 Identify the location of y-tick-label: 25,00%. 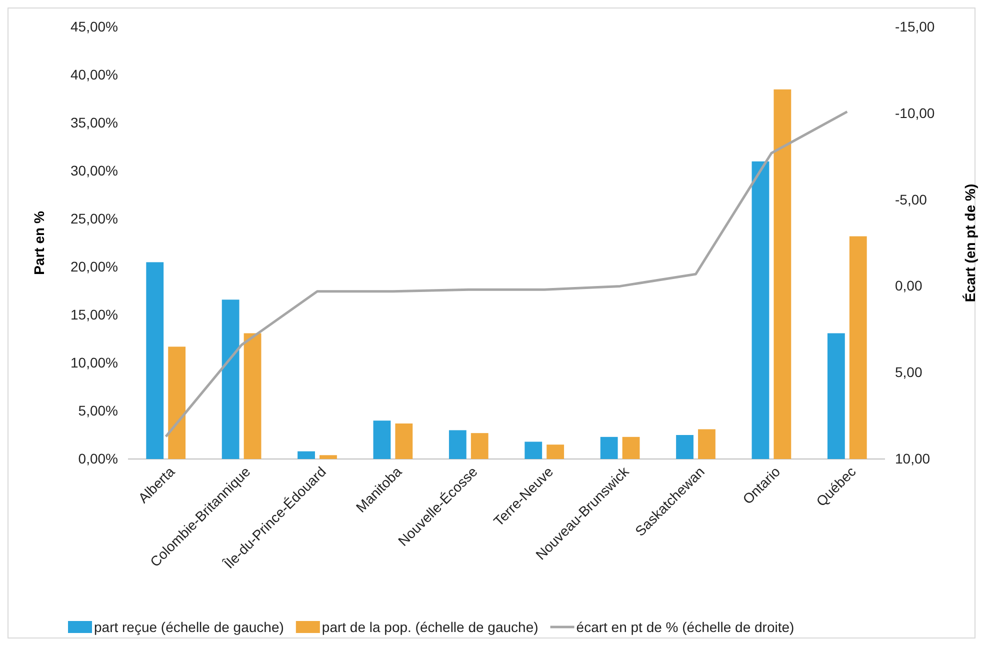
(94, 218).